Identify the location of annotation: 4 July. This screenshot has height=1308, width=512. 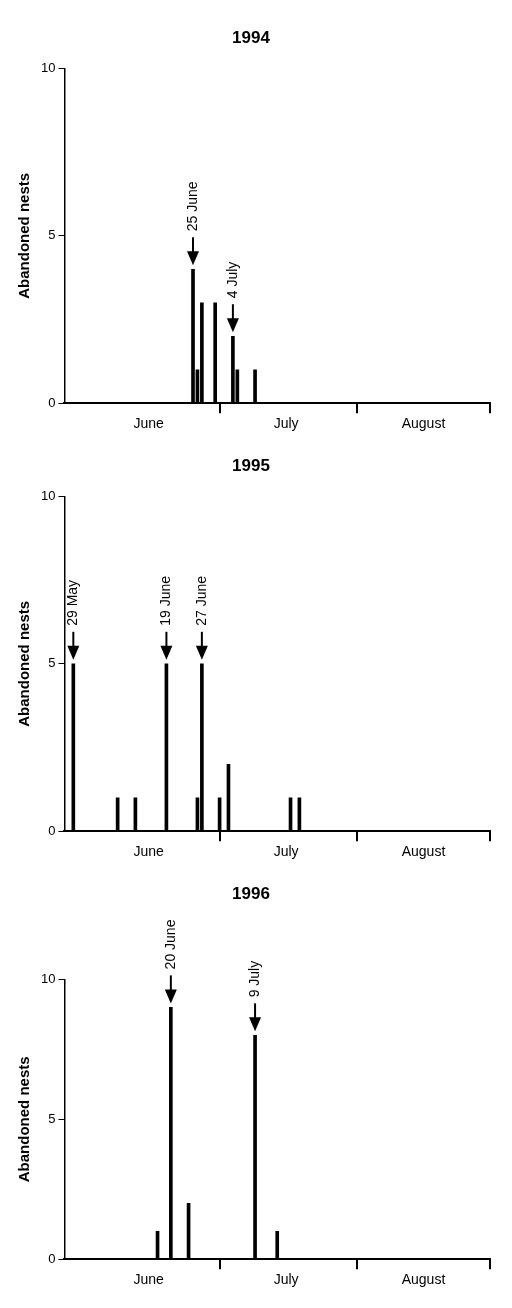
(231, 280).